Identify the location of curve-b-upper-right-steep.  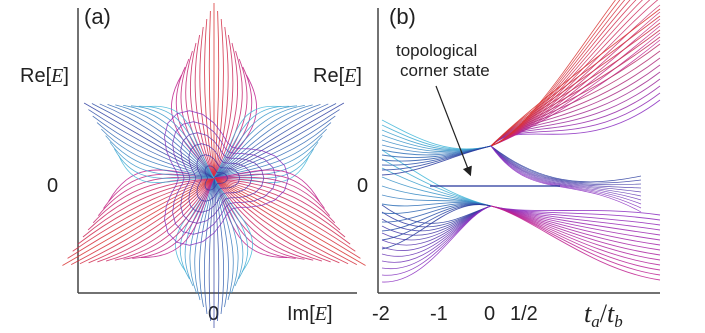
(553, 73).